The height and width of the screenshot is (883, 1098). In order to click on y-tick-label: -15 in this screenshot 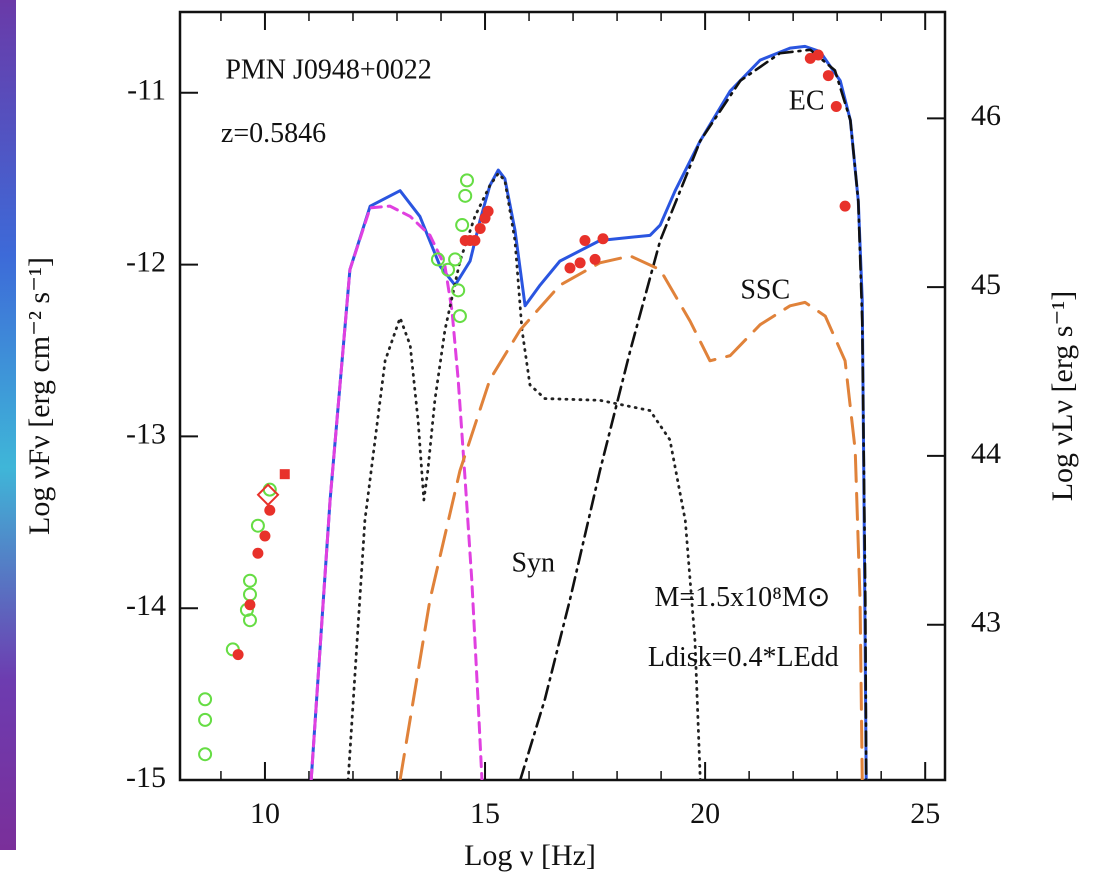, I will do `click(146, 777)`.